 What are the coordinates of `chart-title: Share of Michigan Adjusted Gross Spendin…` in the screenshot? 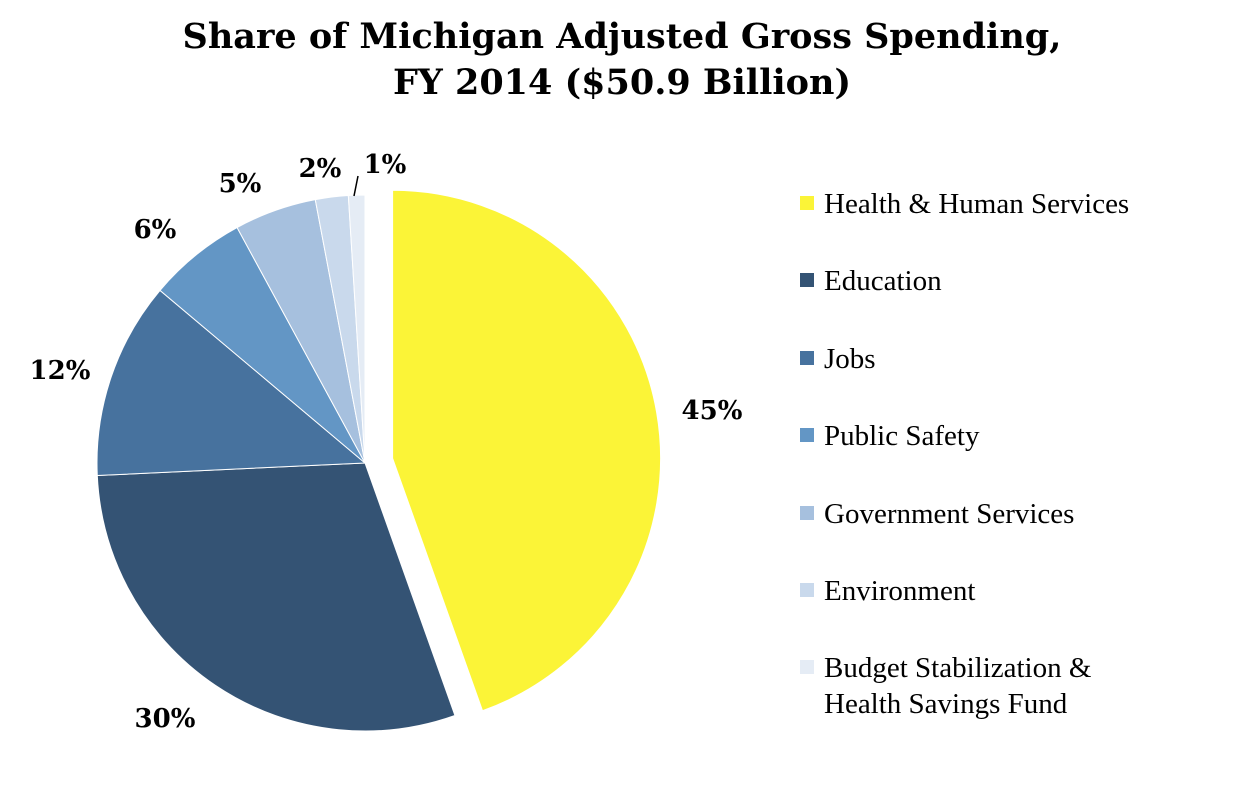 It's located at (622, 60).